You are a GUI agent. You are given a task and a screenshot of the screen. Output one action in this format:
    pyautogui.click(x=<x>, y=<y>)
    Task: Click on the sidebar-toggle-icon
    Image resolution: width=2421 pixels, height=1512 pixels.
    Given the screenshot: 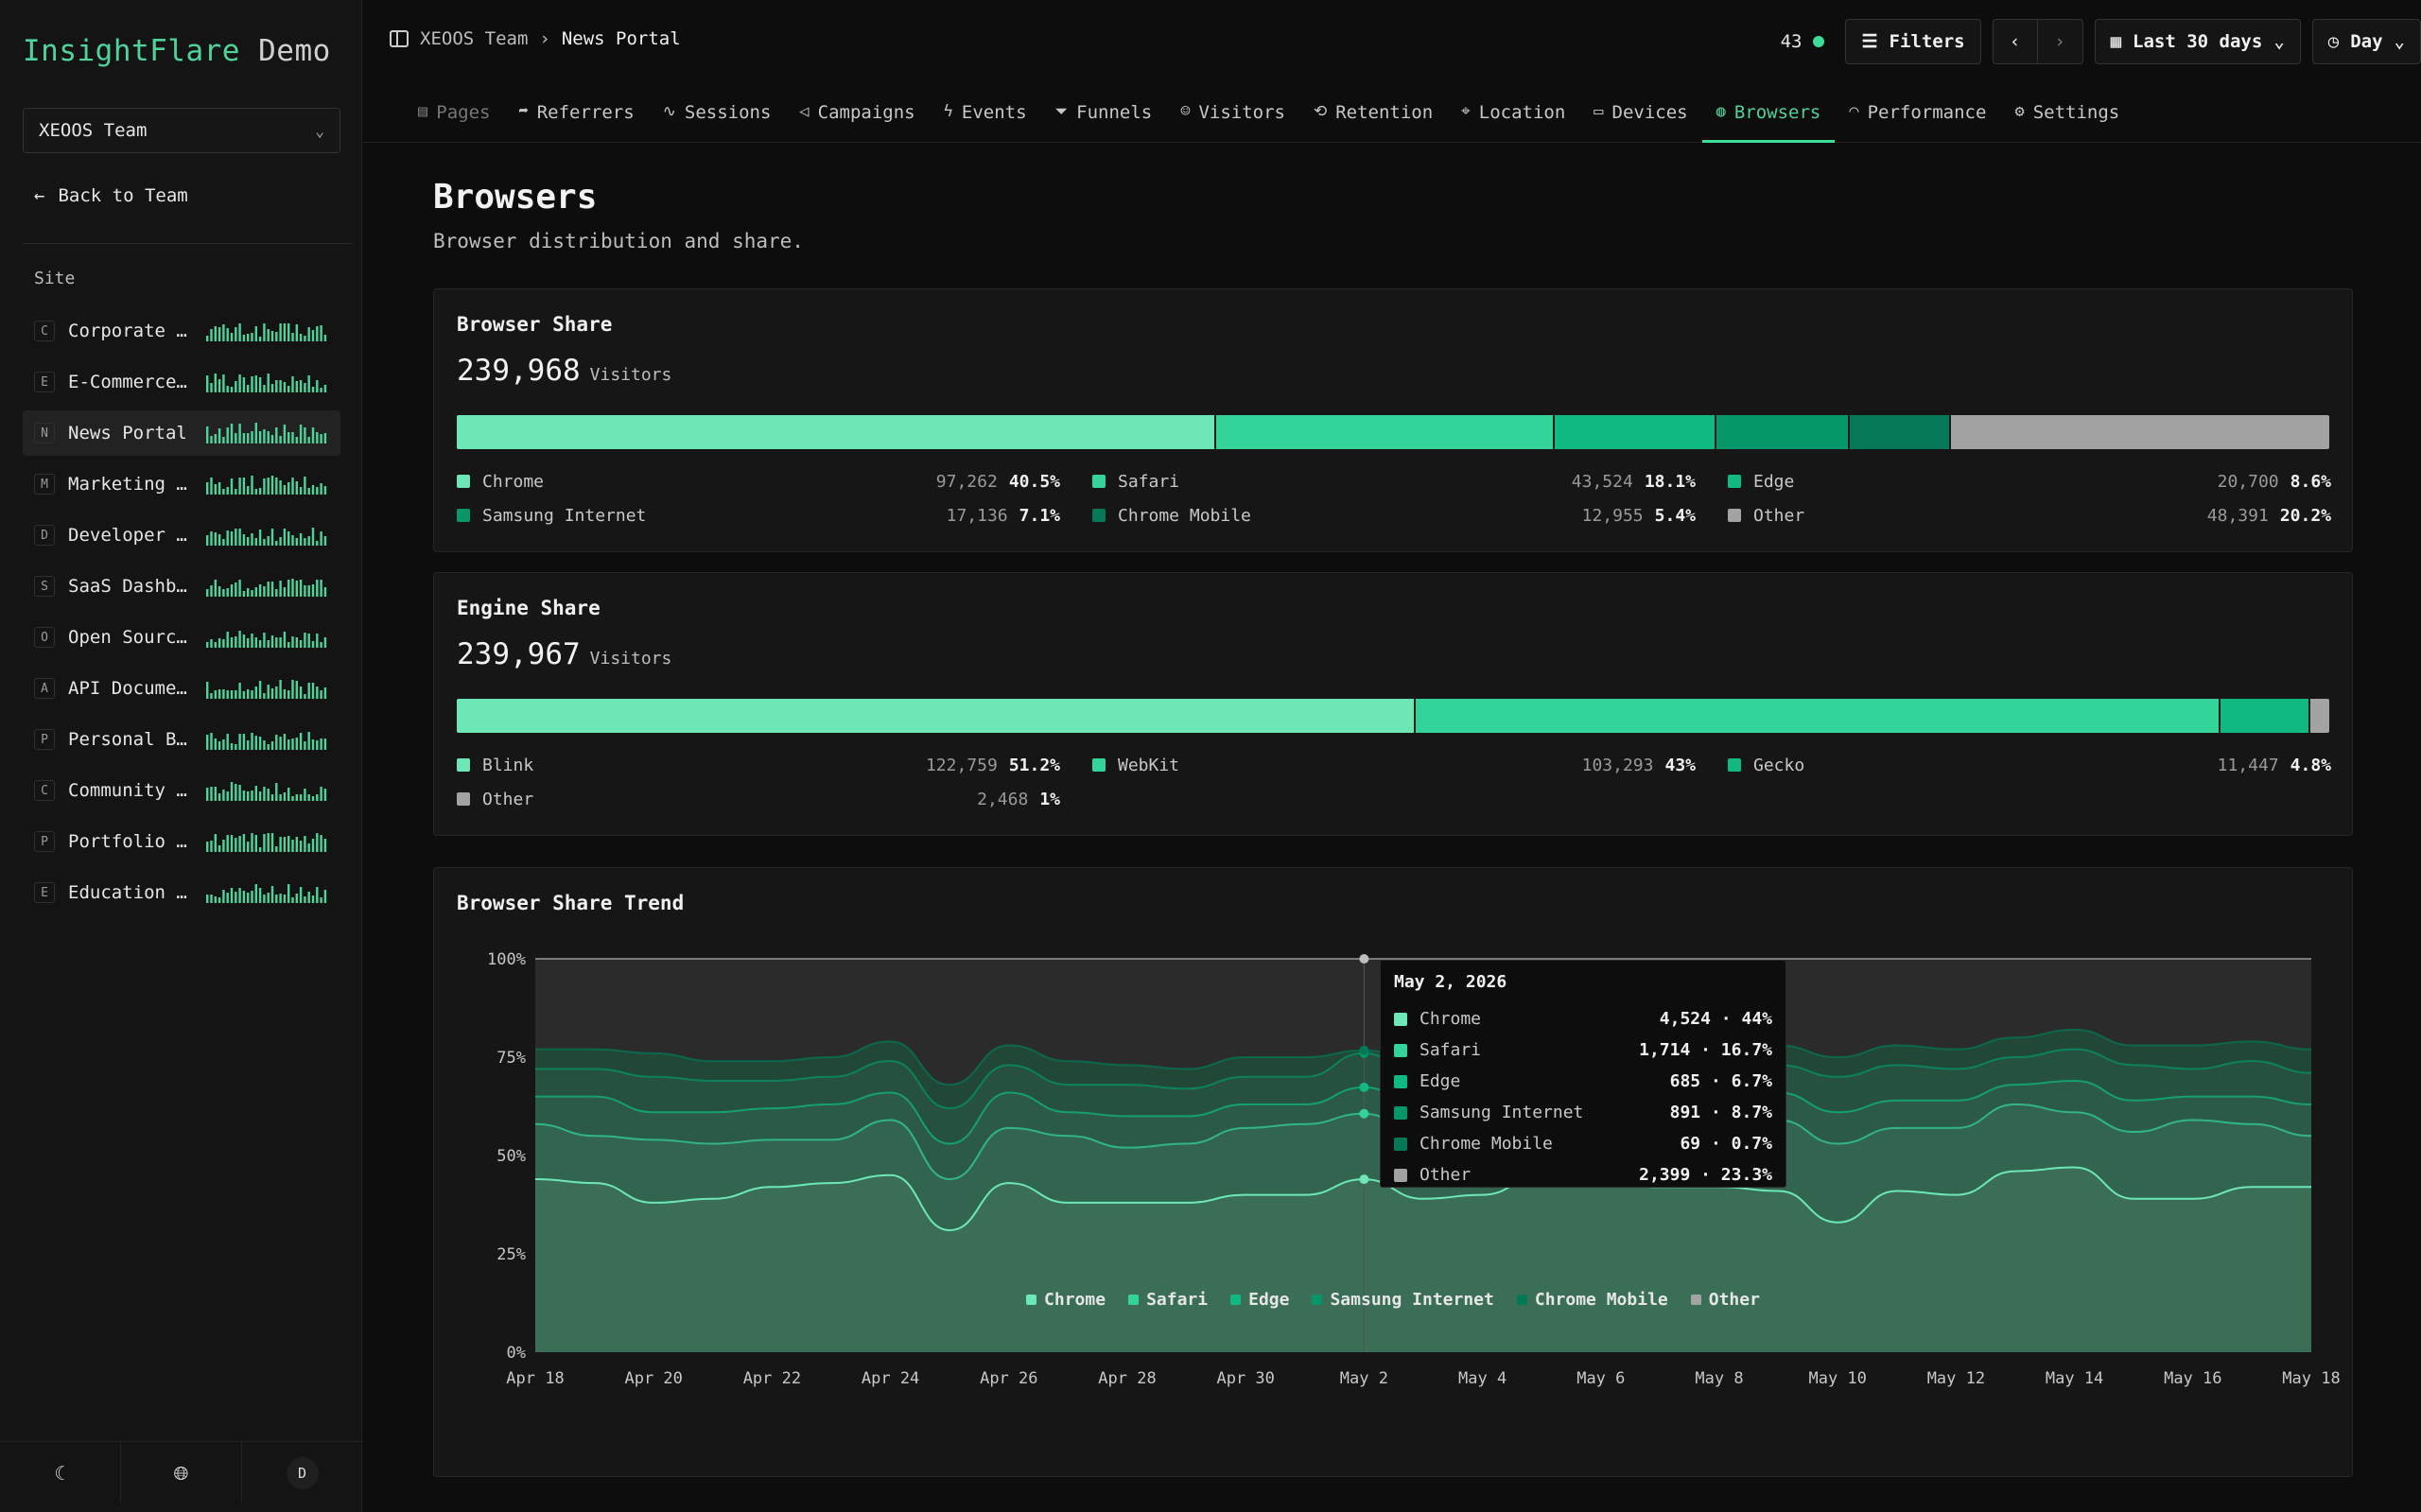 What is the action you would take?
    pyautogui.click(x=399, y=38)
    